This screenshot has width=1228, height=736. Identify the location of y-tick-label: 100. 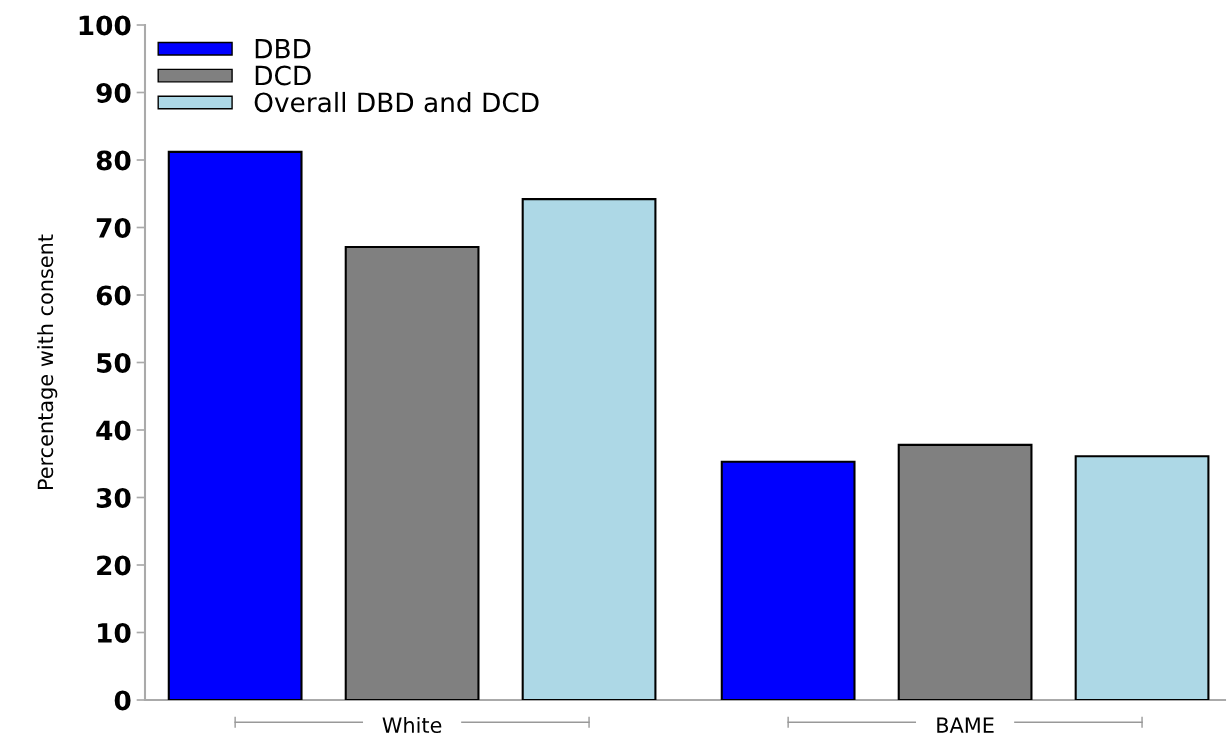
(105, 25).